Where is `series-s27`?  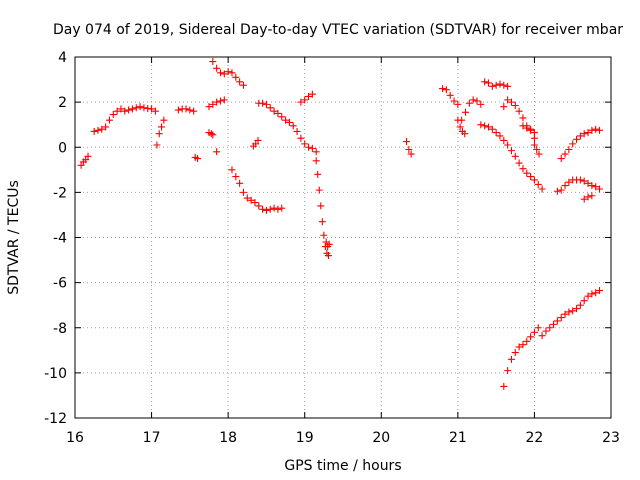
series-s27 is located at coordinates (588, 197).